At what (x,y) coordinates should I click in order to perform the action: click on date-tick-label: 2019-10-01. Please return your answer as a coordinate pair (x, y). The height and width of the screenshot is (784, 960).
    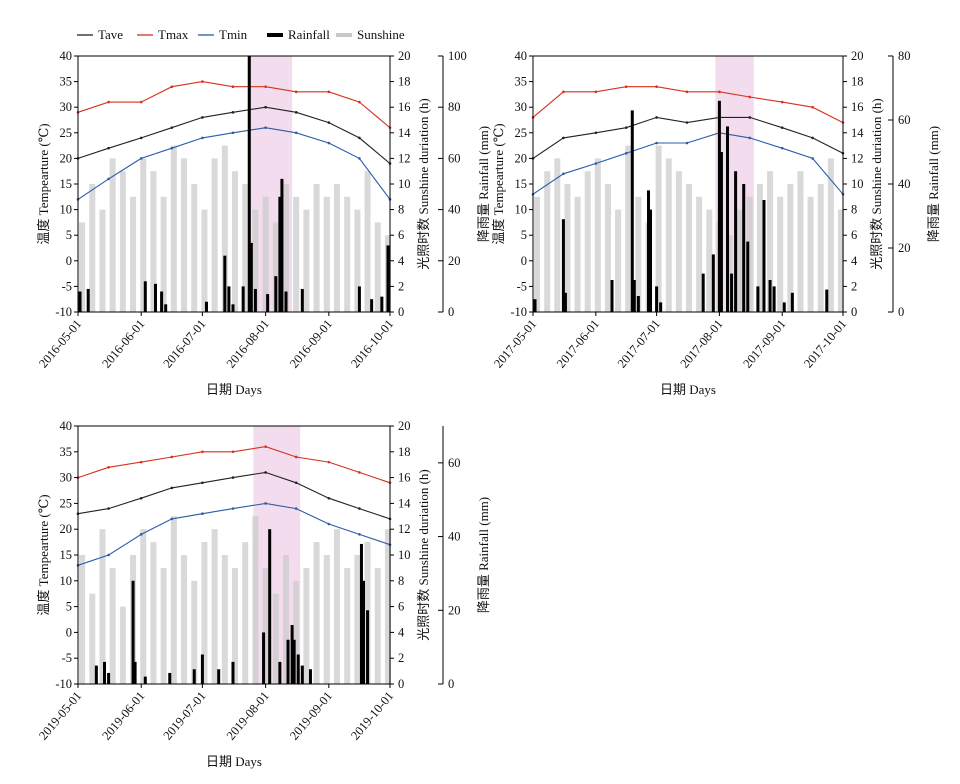
    Looking at the image, I should click on (372, 716).